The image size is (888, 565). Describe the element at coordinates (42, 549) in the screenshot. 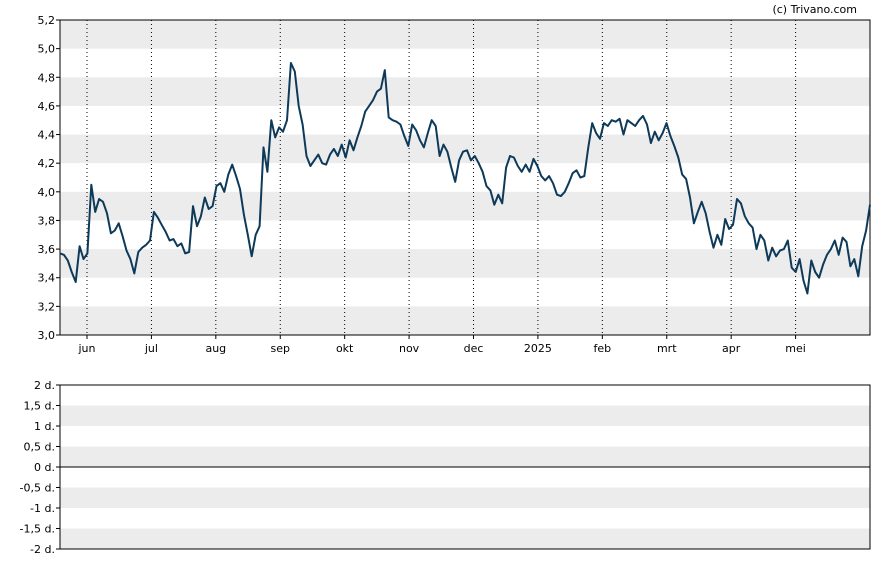

I see `y-tick-label: -2 d.` at that location.